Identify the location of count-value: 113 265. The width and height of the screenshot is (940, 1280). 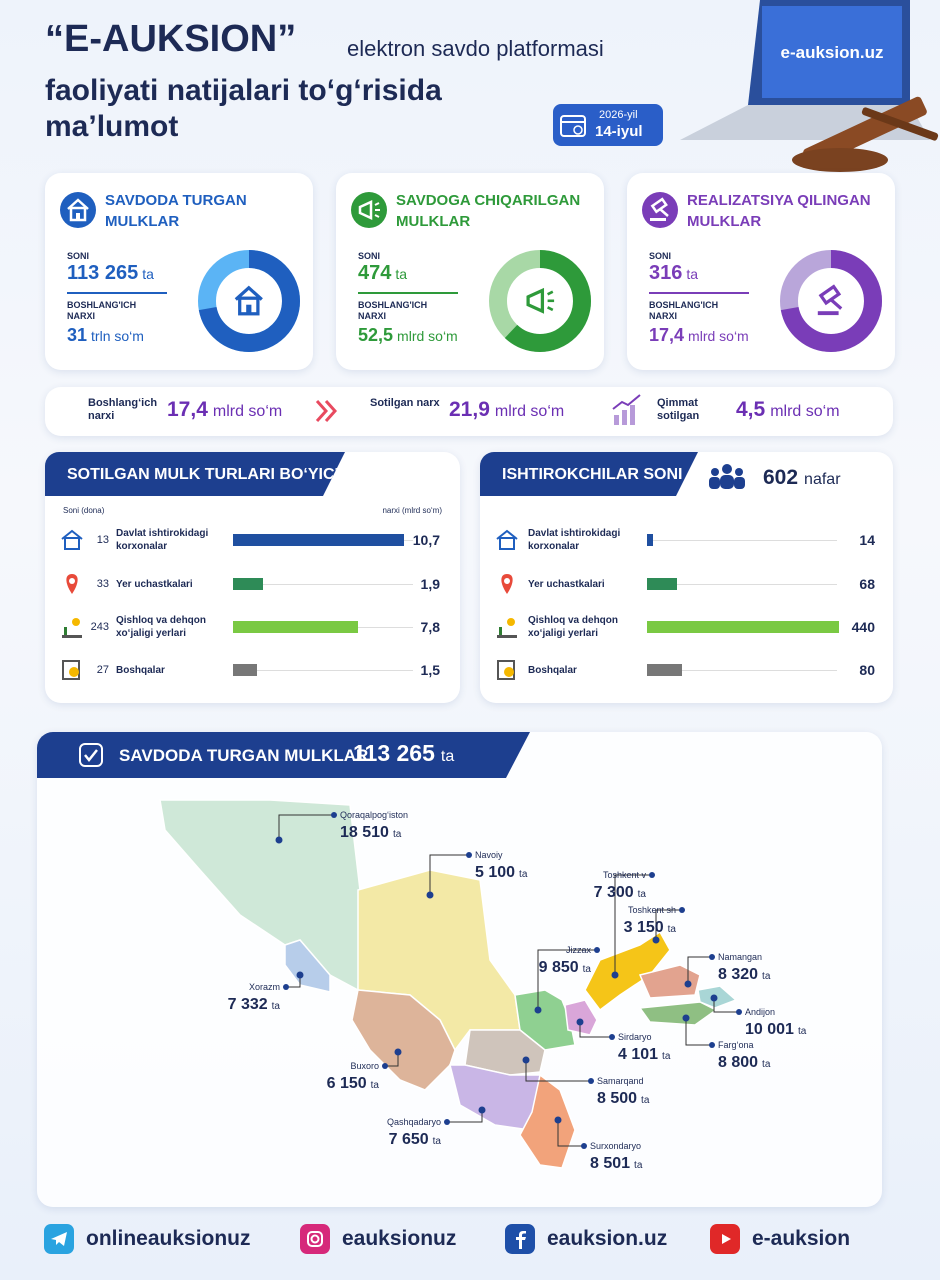
(103, 273).